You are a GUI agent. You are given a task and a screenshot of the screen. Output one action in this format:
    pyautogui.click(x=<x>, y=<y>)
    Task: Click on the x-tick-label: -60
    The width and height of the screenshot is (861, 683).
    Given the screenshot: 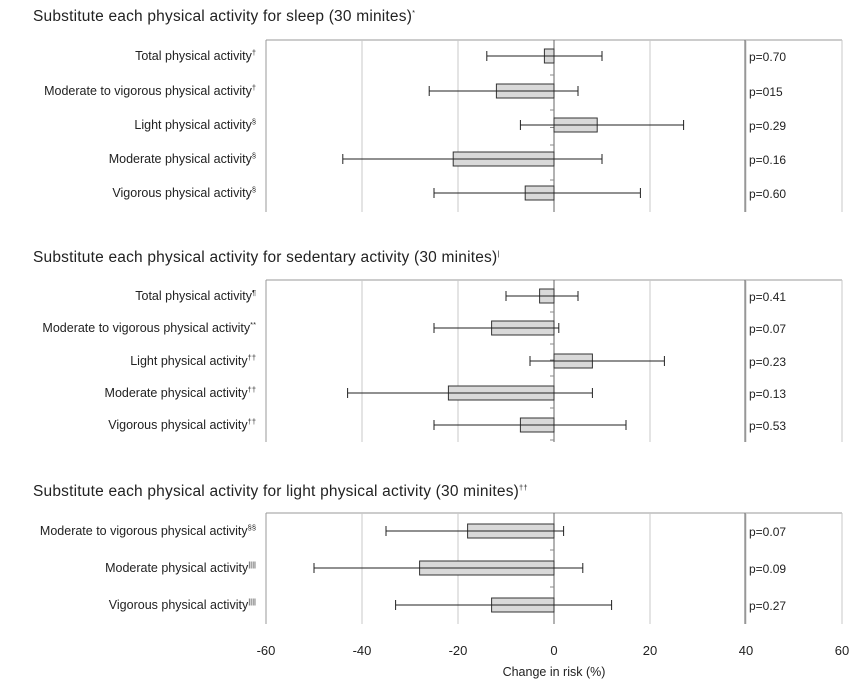 What is the action you would take?
    pyautogui.click(x=266, y=650)
    